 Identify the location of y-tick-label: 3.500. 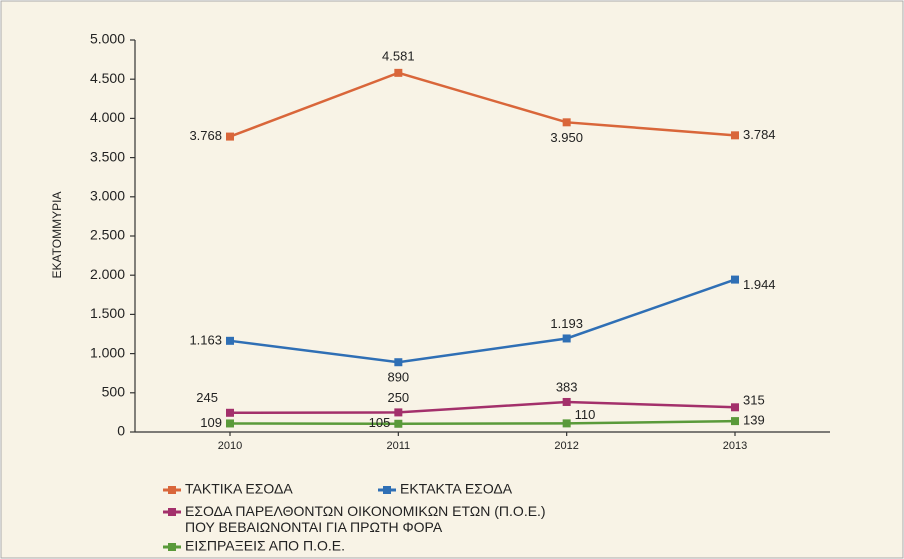
(107, 156).